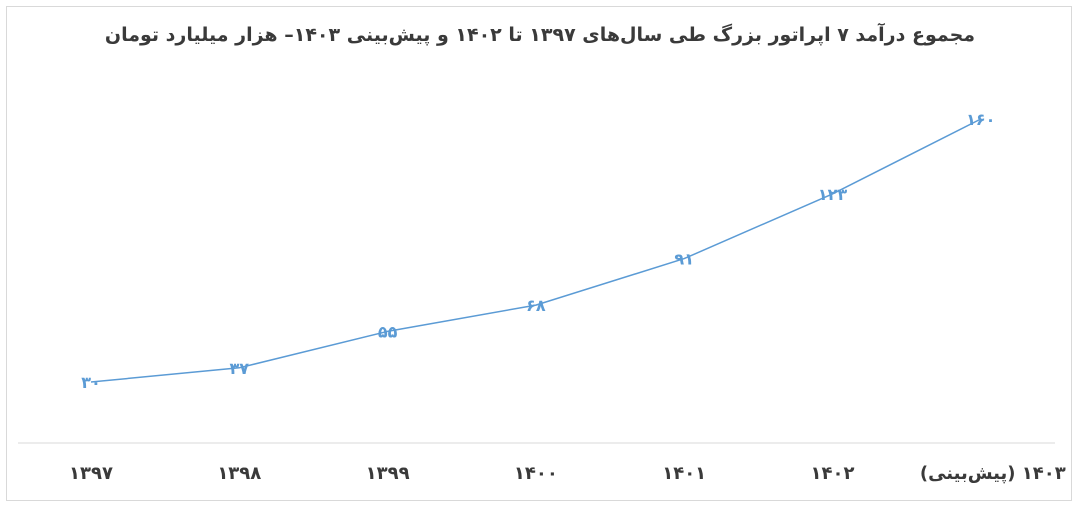 This screenshot has height=509, width=1080. I want to click on x-tick-label: ۱۴۰۱, so click(684, 473).